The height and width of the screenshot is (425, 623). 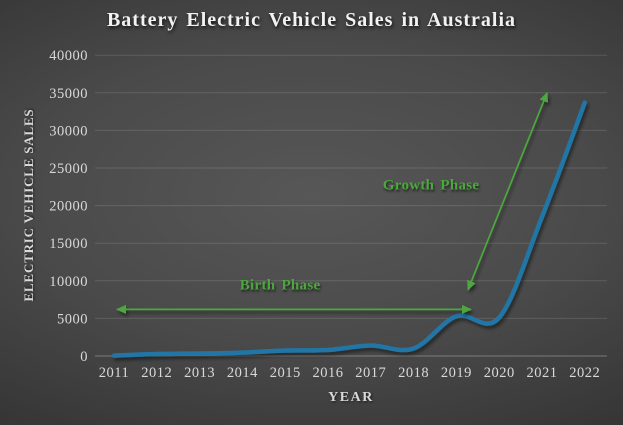 What do you see at coordinates (370, 373) in the screenshot?
I see `x-axis-tick-label: 2017` at bounding box center [370, 373].